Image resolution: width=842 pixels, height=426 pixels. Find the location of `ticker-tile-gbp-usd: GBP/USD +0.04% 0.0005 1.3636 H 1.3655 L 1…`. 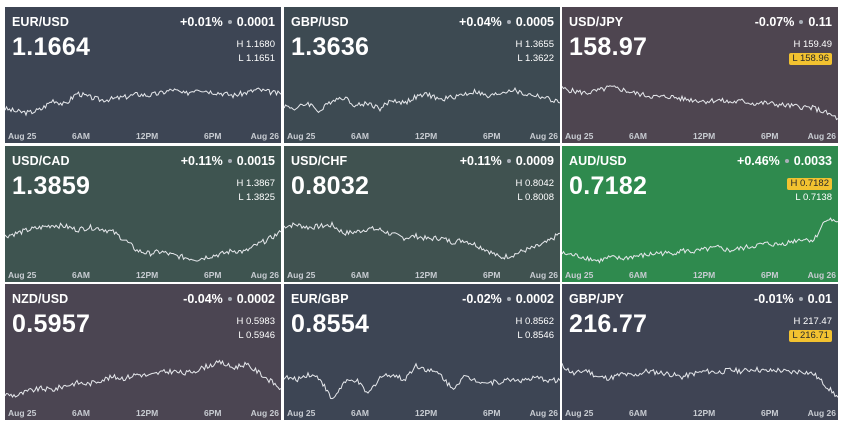

ticker-tile-gbp-usd: GBP/USD +0.04% 0.0005 1.3636 H 1.3655 L 1… is located at coordinates (422, 75).